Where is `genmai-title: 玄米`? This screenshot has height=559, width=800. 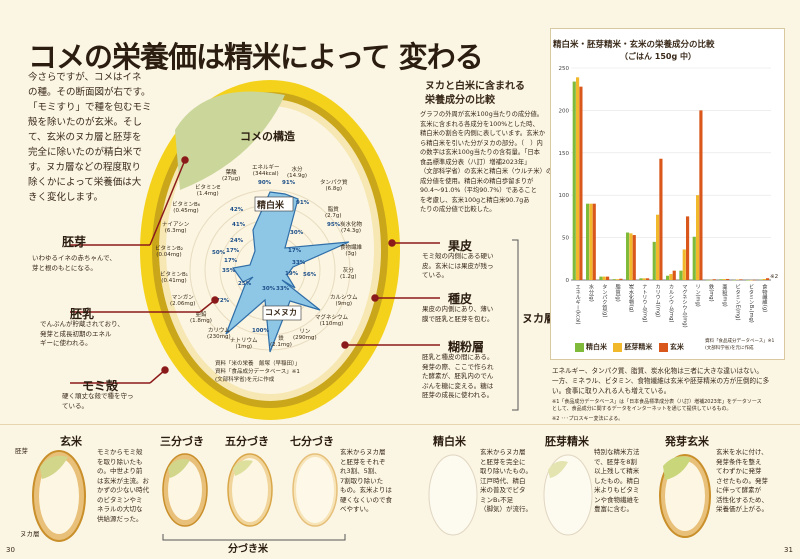
genmai-title: 玄米 is located at coordinates (71, 441).